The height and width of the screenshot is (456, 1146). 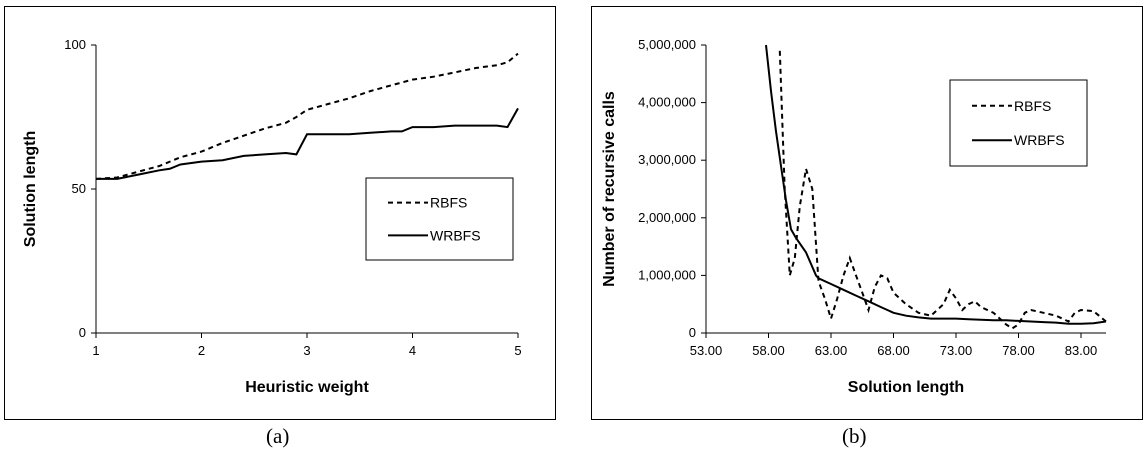 I want to click on x-tick-label: 68.00, so click(x=893, y=350).